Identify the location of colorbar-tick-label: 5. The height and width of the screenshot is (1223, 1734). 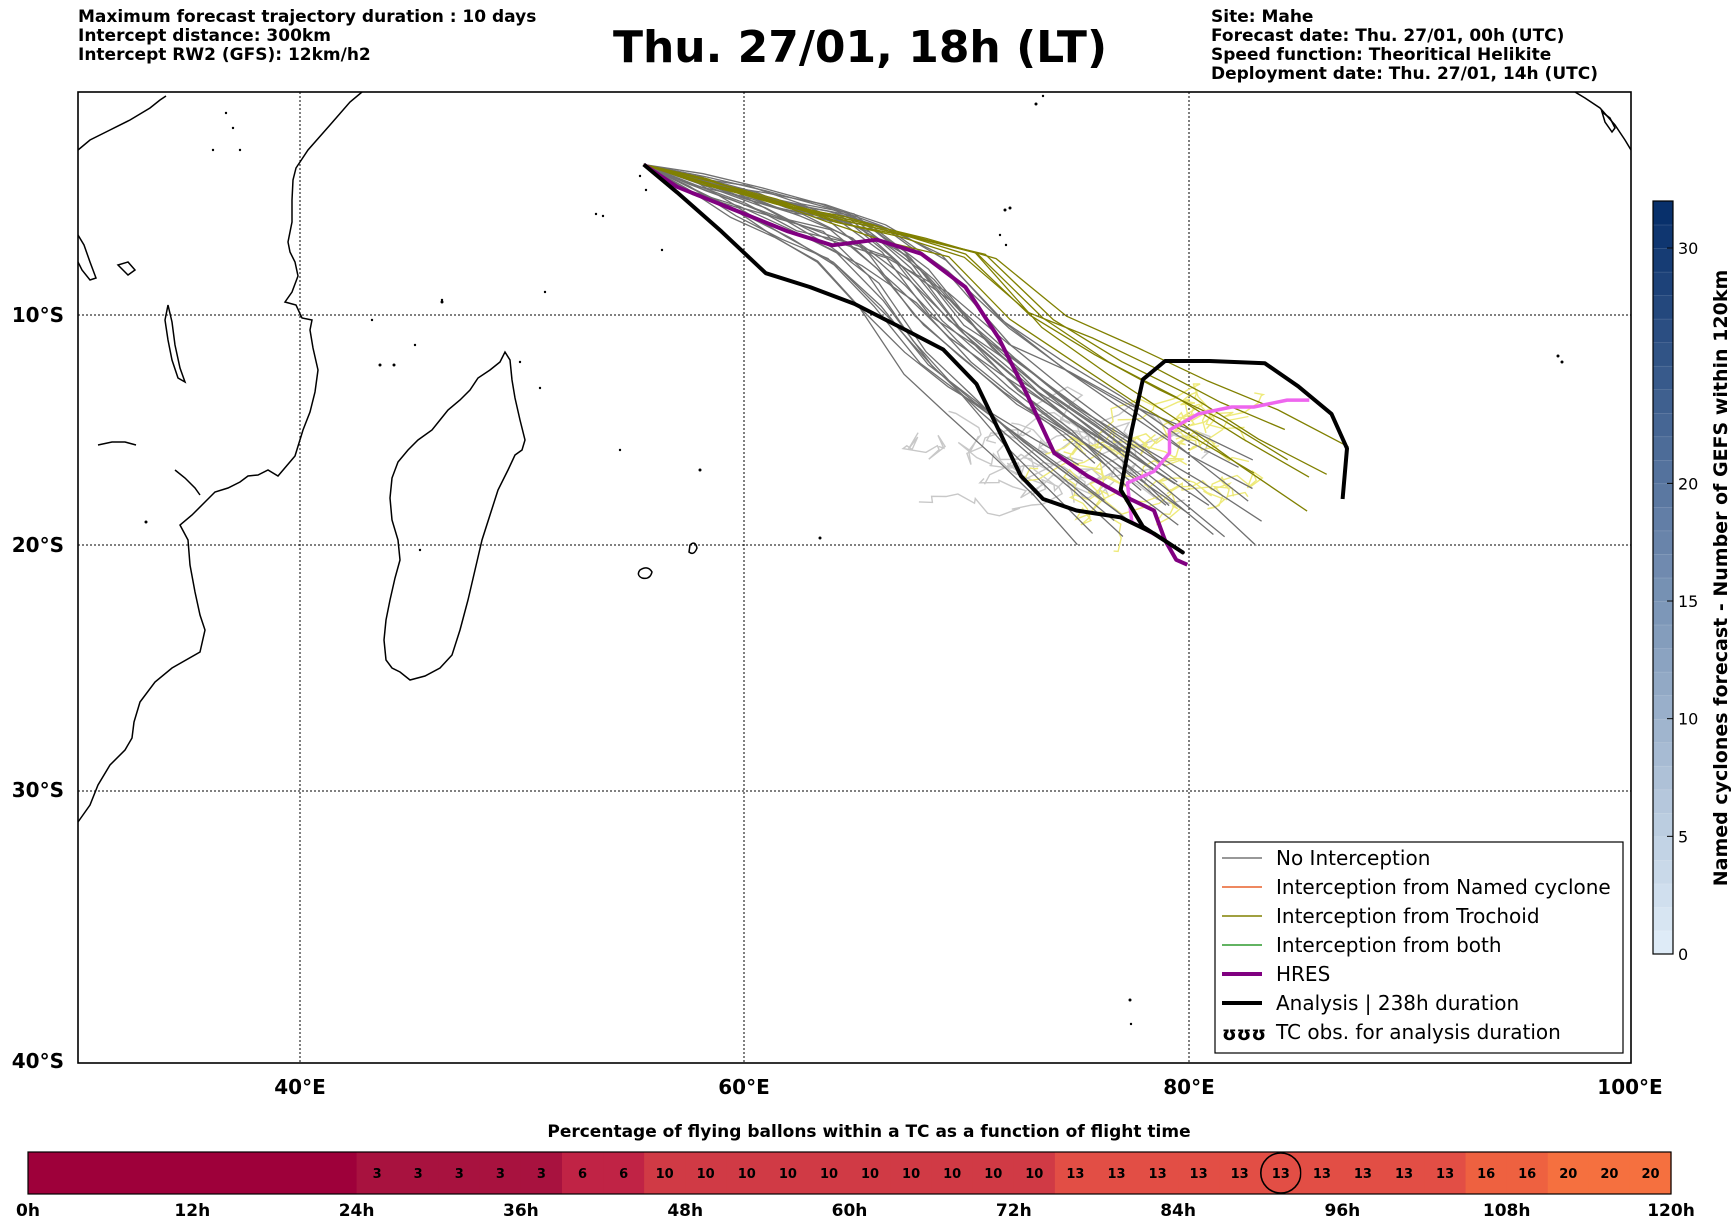
(1683, 836).